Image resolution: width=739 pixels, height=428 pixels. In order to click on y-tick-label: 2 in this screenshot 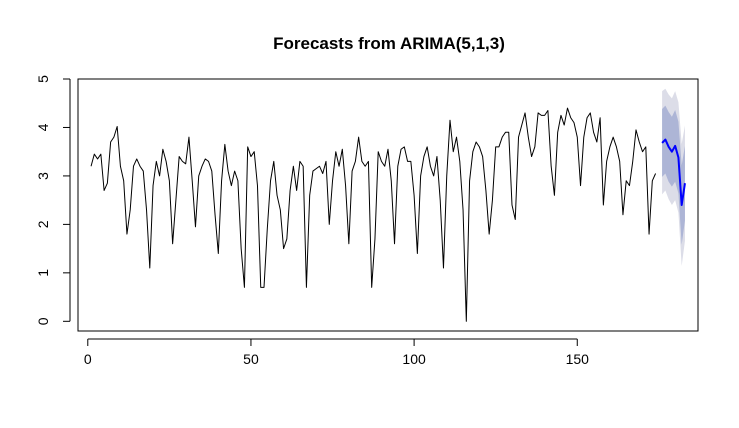, I will do `click(43, 224)`.